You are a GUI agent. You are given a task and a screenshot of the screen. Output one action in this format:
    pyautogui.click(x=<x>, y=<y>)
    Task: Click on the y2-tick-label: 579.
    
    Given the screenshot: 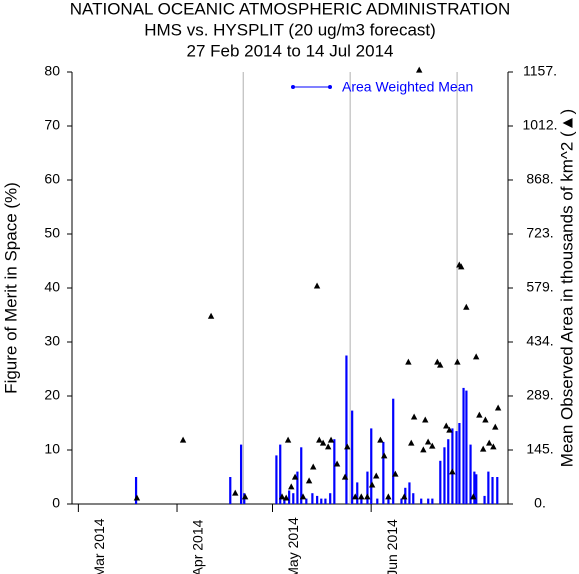 What is the action you would take?
    pyautogui.click(x=539, y=287)
    